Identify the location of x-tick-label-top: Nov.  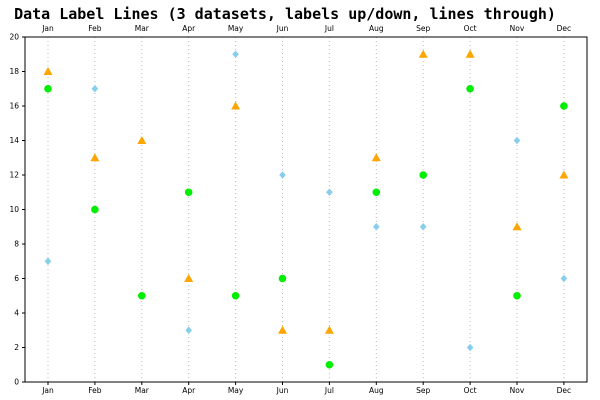
(517, 28).